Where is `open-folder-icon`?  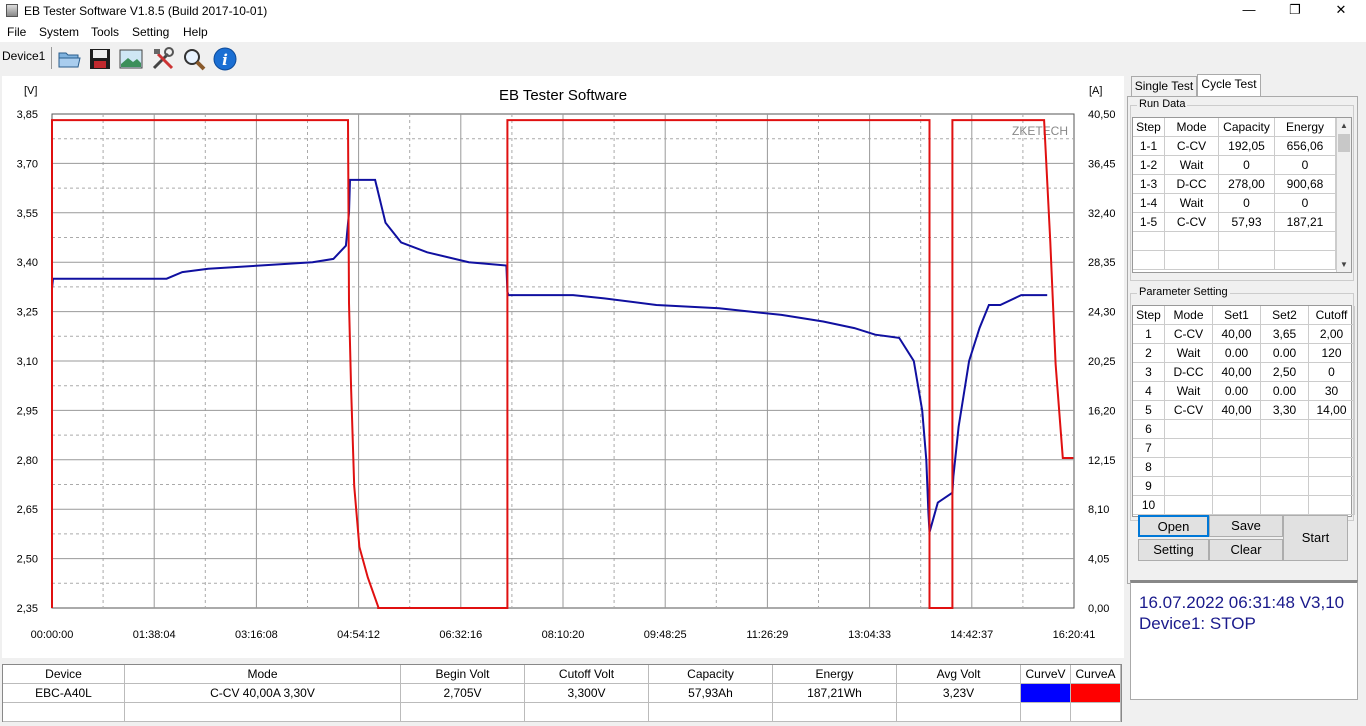 open-folder-icon is located at coordinates (69, 59).